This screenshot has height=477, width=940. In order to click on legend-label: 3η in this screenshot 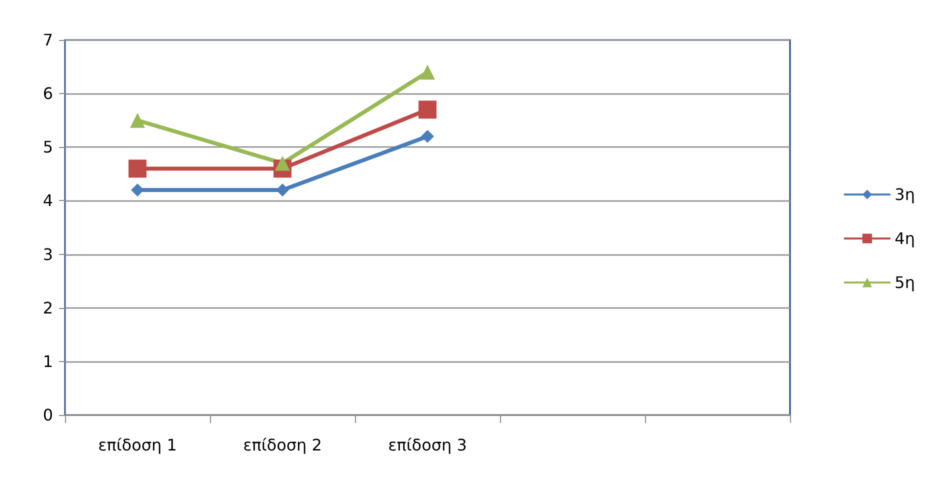, I will do `click(905, 194)`.